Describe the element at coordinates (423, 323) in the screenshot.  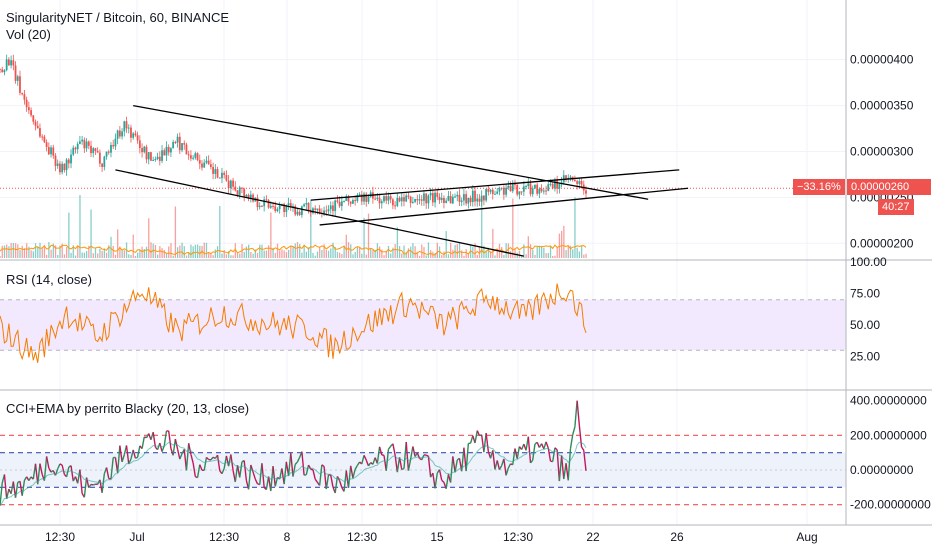
I see `rsi-pane` at that location.